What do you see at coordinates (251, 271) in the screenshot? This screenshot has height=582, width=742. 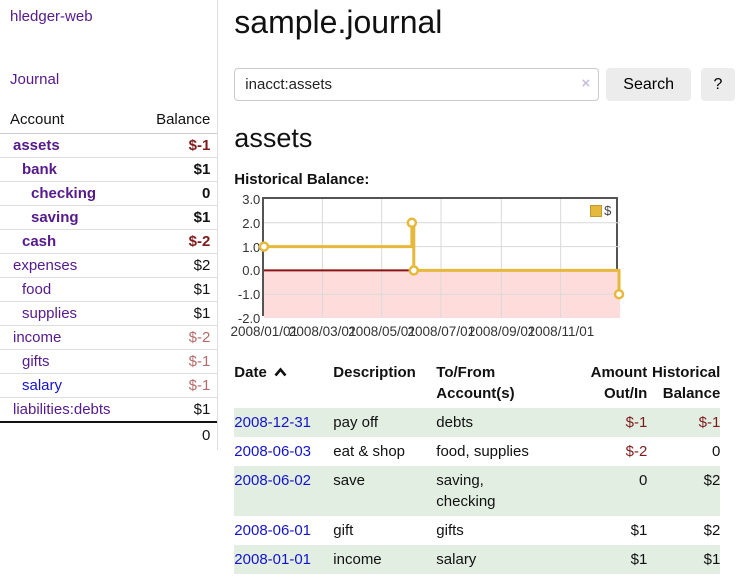 I see `y-axis-tick-label: 0.0` at bounding box center [251, 271].